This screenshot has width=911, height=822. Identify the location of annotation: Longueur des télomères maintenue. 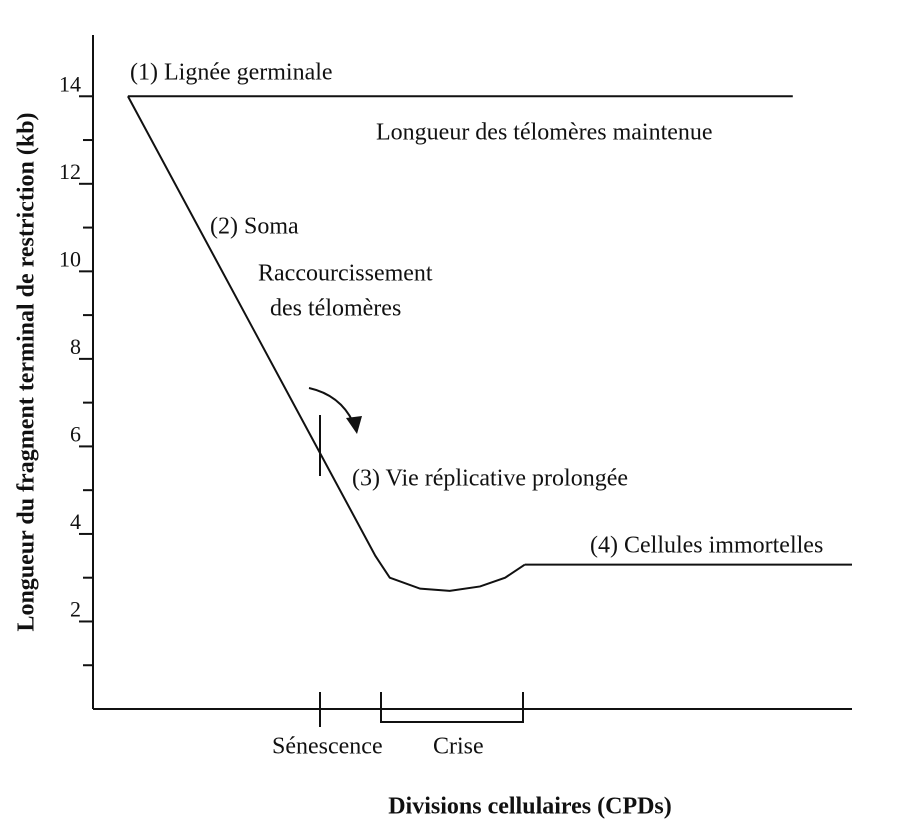
(544, 133).